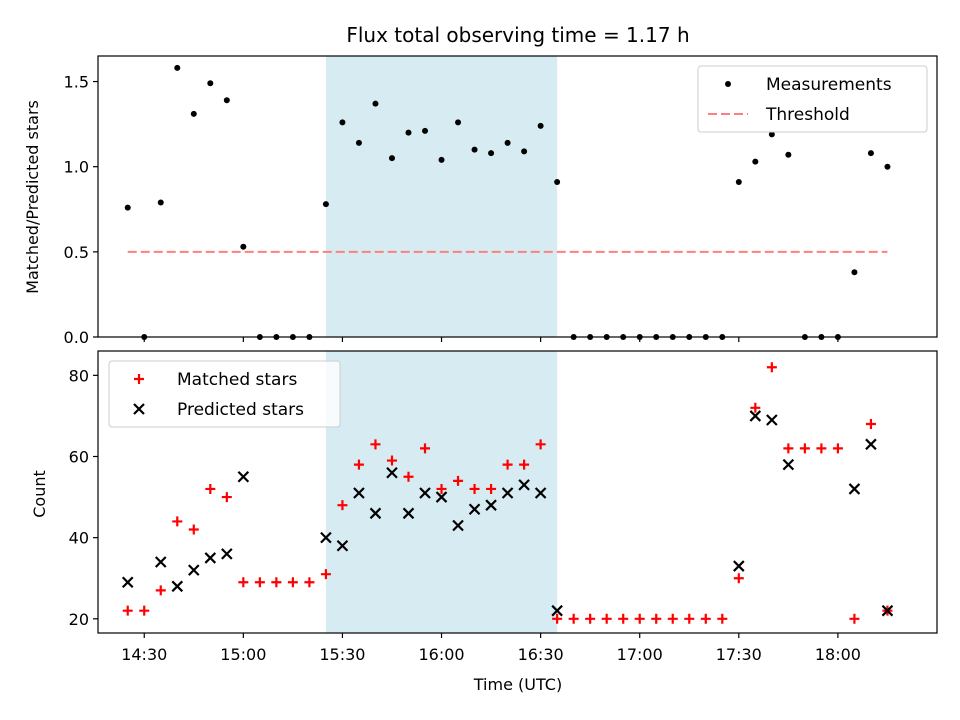 The height and width of the screenshot is (720, 960). What do you see at coordinates (76, 82) in the screenshot?
I see `y-tick-label: 1.5` at bounding box center [76, 82].